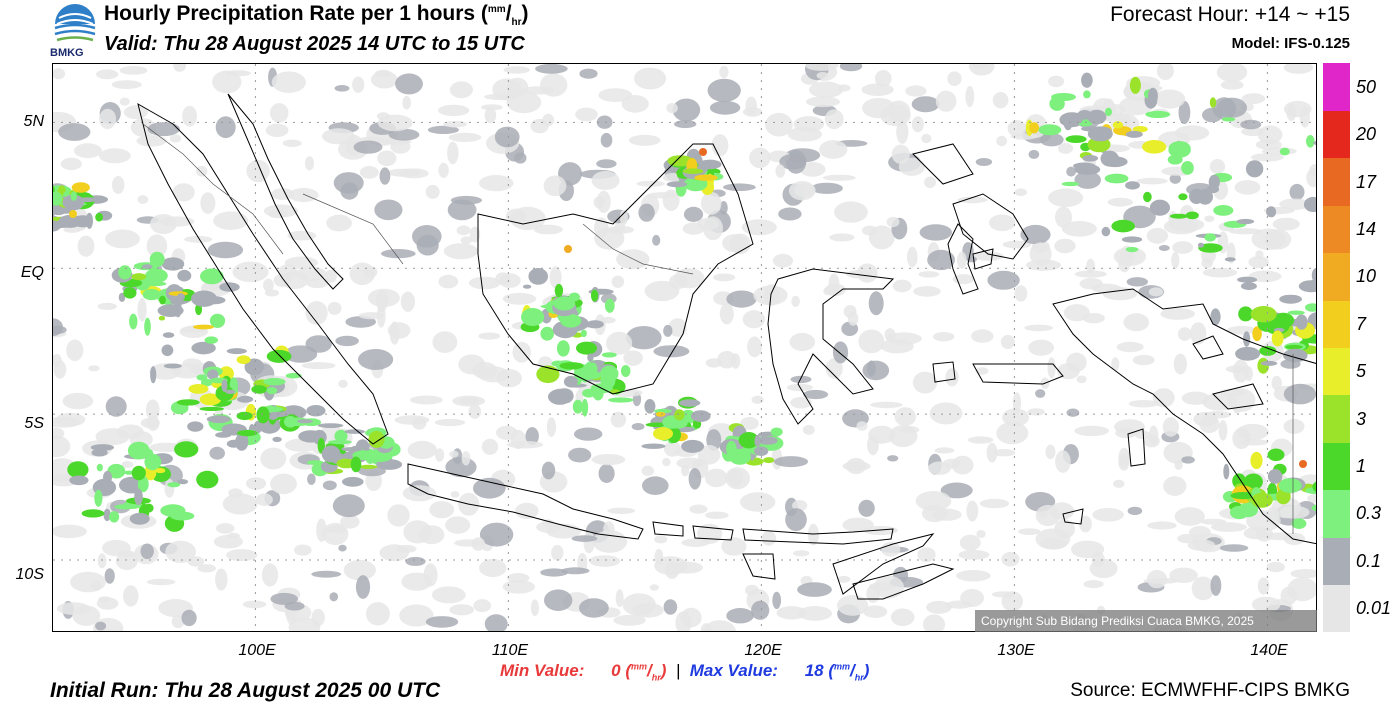 This screenshot has height=709, width=1400. I want to click on lat-label-eq: EQ, so click(32, 272).